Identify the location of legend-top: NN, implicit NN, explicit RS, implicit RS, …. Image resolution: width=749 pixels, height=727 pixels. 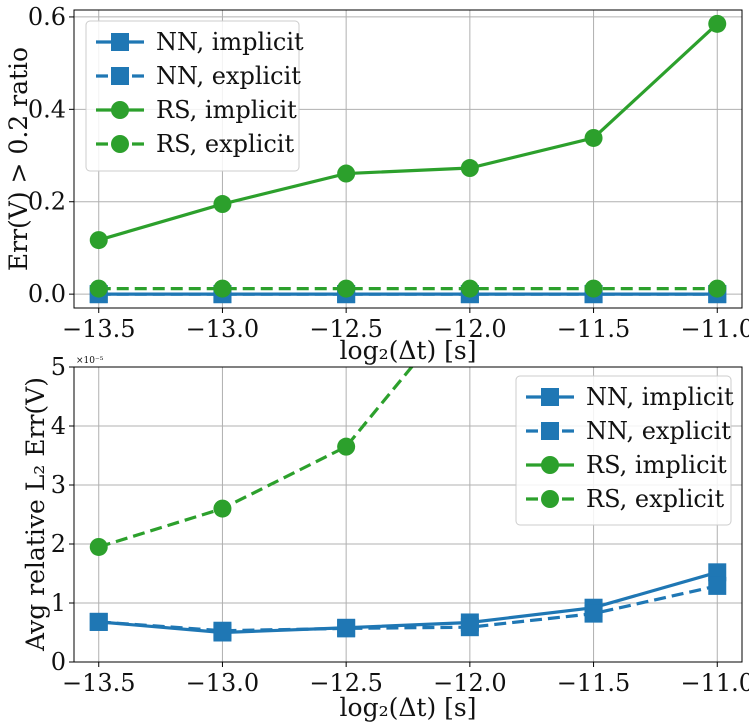
(194, 96).